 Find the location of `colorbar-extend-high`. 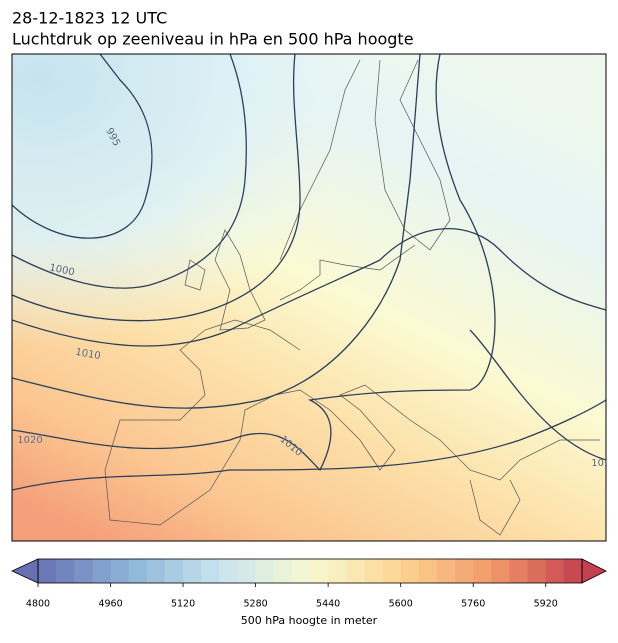

colorbar-extend-high is located at coordinates (594, 571).